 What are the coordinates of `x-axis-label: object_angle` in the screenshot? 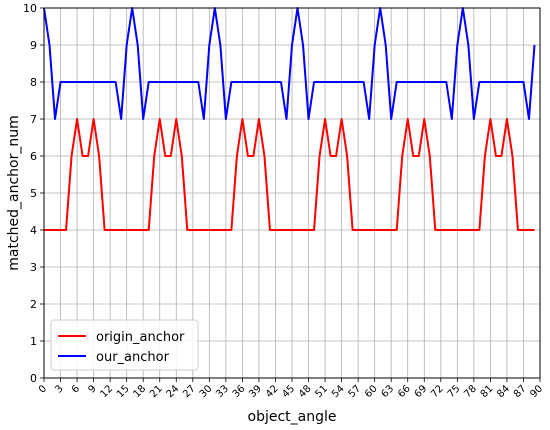 It's located at (292, 417).